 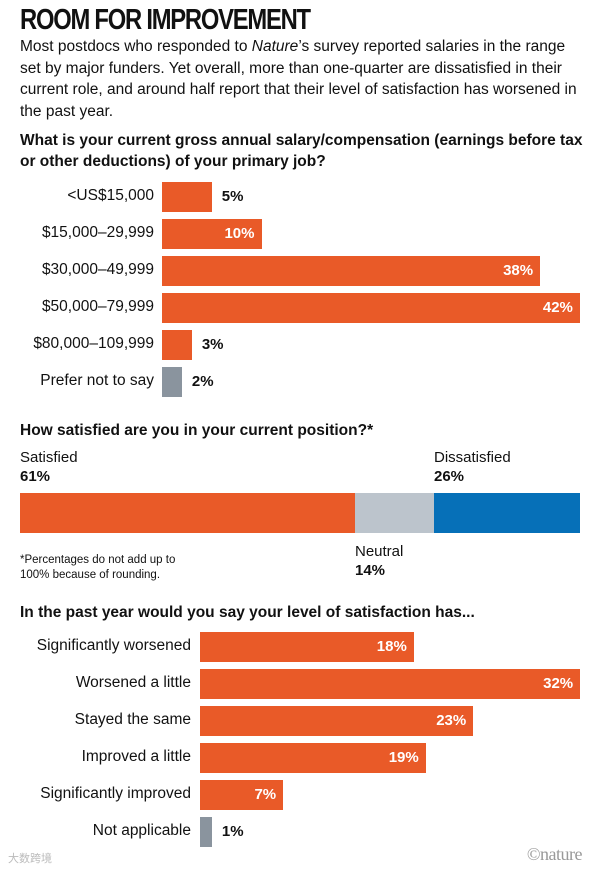 I want to click on label-dissatisfied: Dissatisfied, so click(x=472, y=457).